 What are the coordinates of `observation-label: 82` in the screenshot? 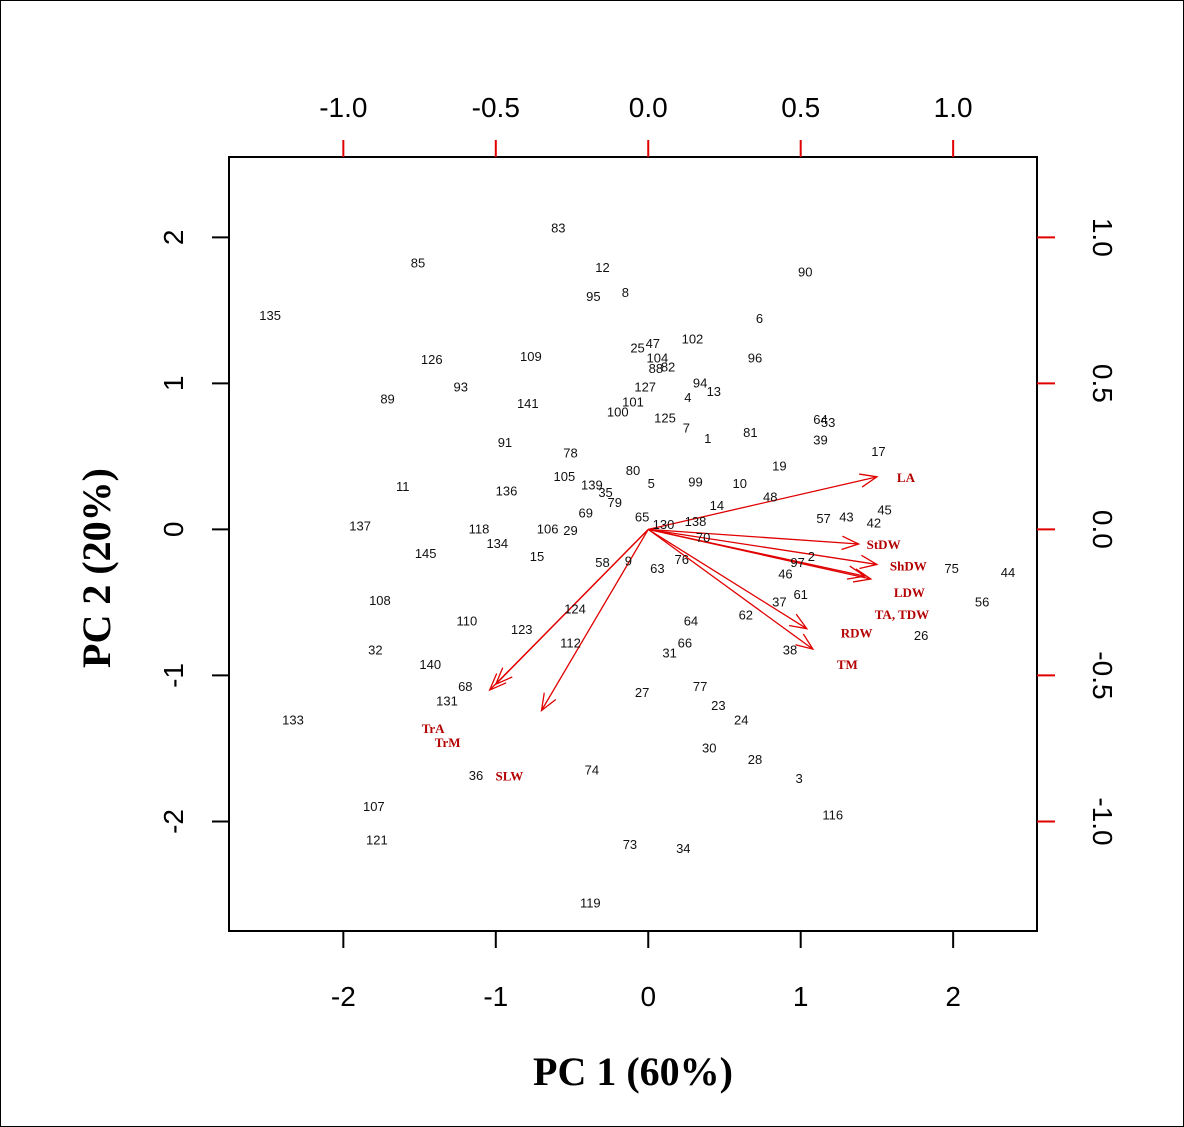 It's located at (668, 366).